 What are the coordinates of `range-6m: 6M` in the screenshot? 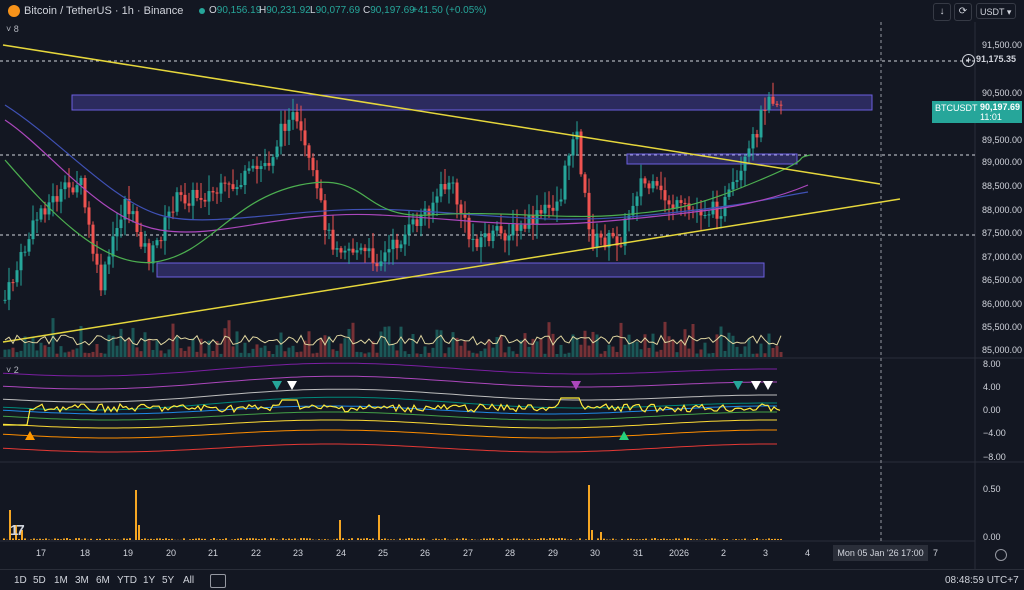 It's located at (103, 580).